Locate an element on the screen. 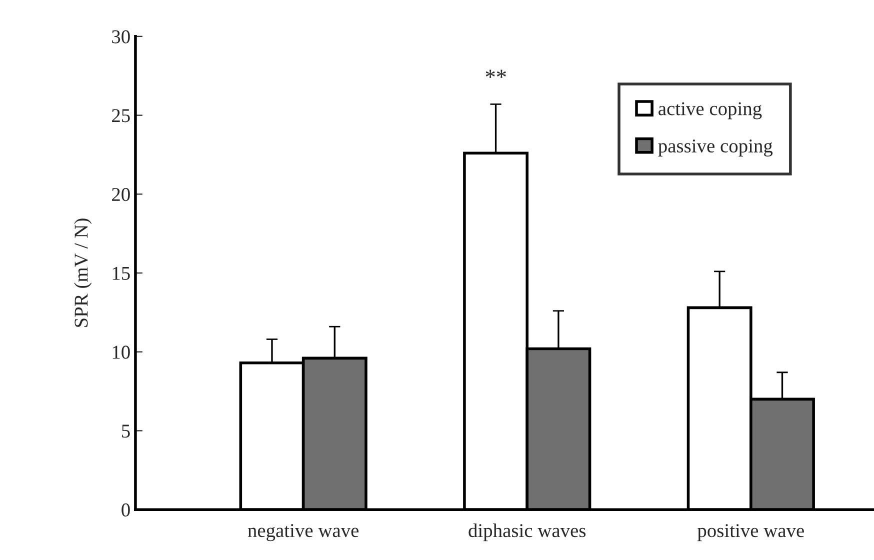  x-tick-label: negative wave is located at coordinates (303, 533).